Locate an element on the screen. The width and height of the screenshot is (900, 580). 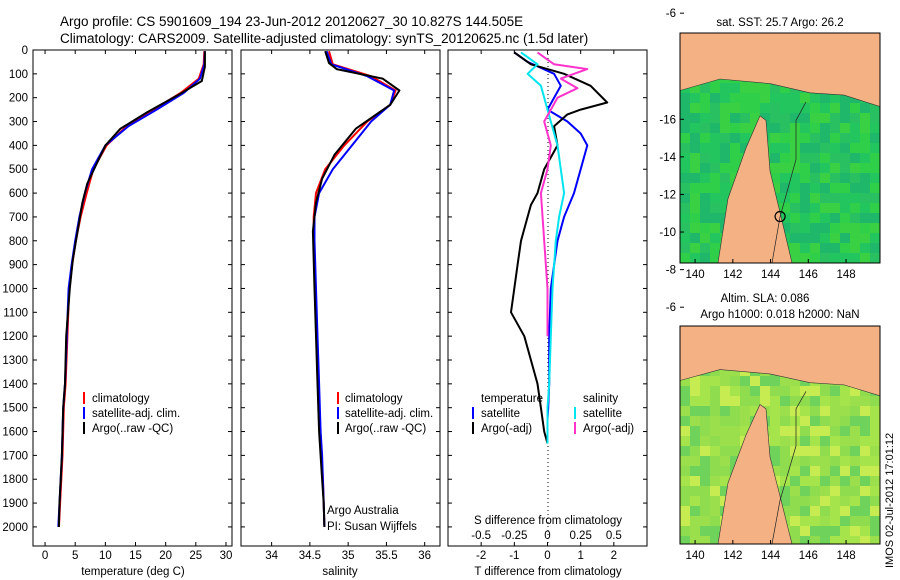
map-y-tick-label: -8 is located at coordinates (671, 271).